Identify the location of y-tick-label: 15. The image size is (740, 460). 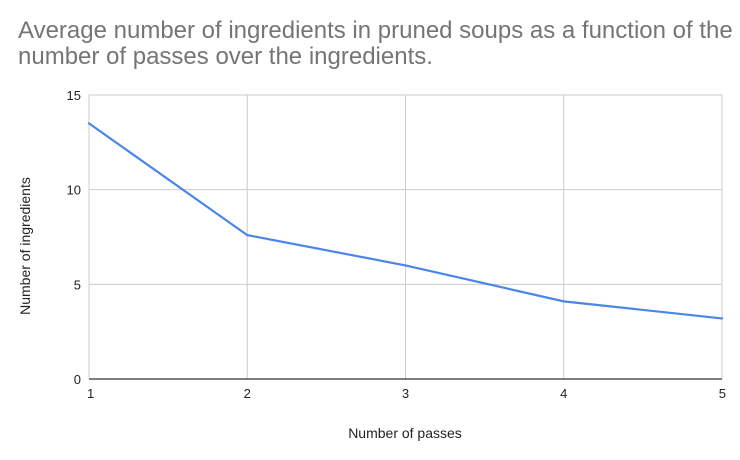
(74, 95).